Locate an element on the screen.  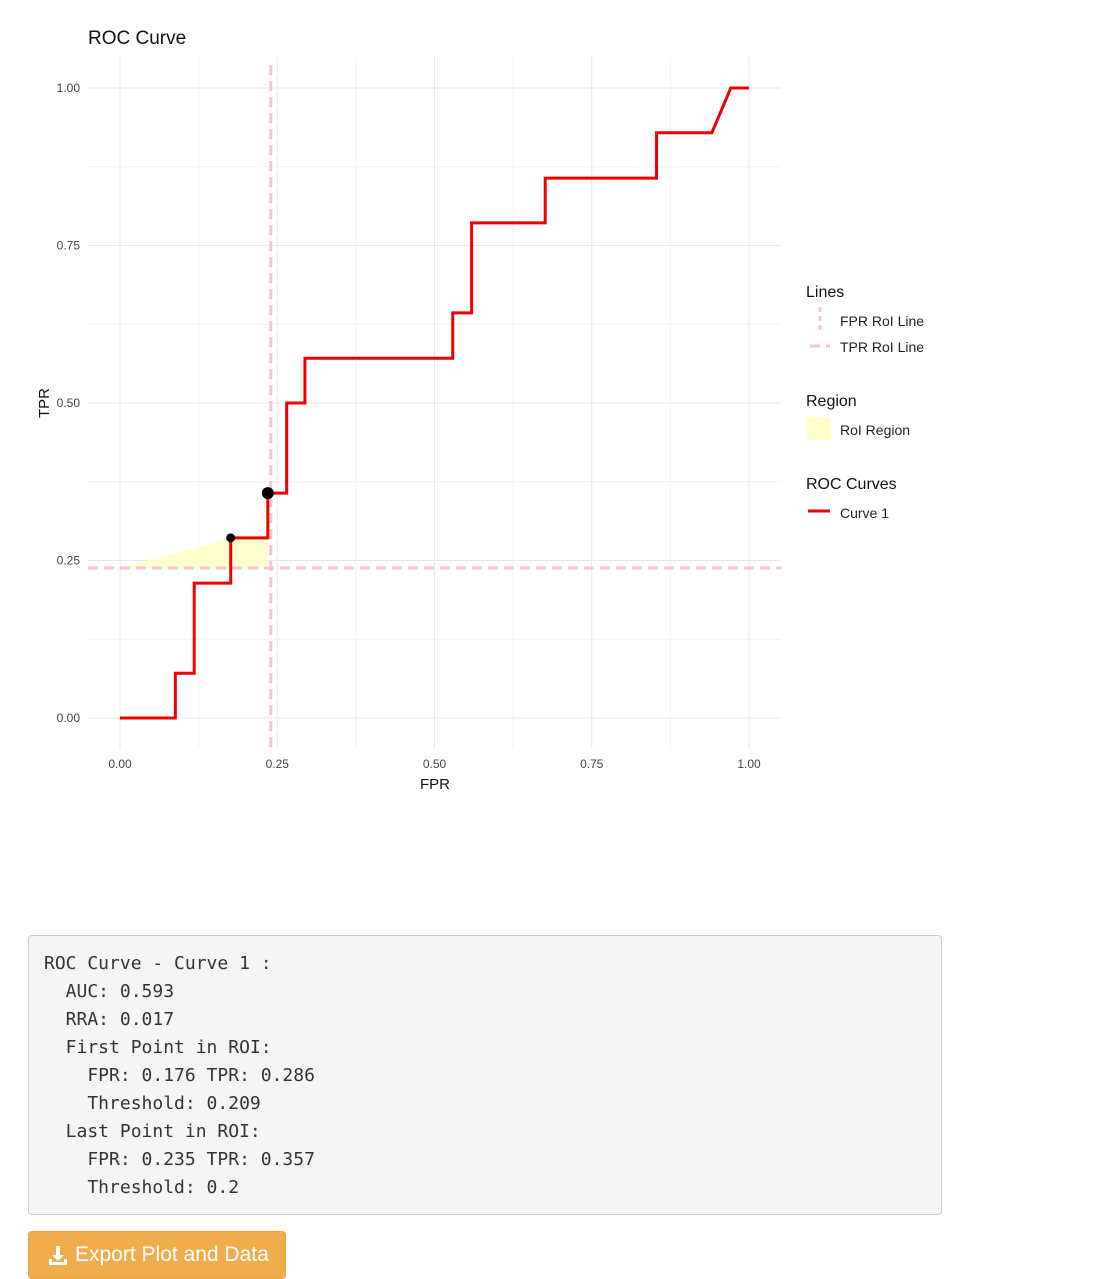
output-line: RRA: 0.017 is located at coordinates (109, 1019).